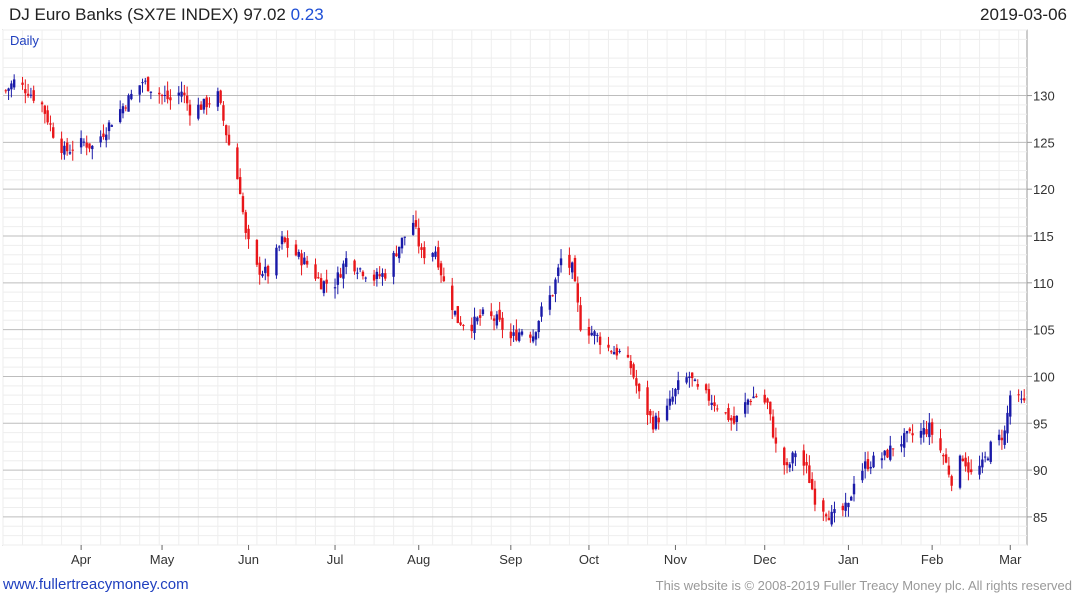 This screenshot has width=1075, height=600. Describe the element at coordinates (162, 559) in the screenshot. I see `x-tick-label: May` at that location.